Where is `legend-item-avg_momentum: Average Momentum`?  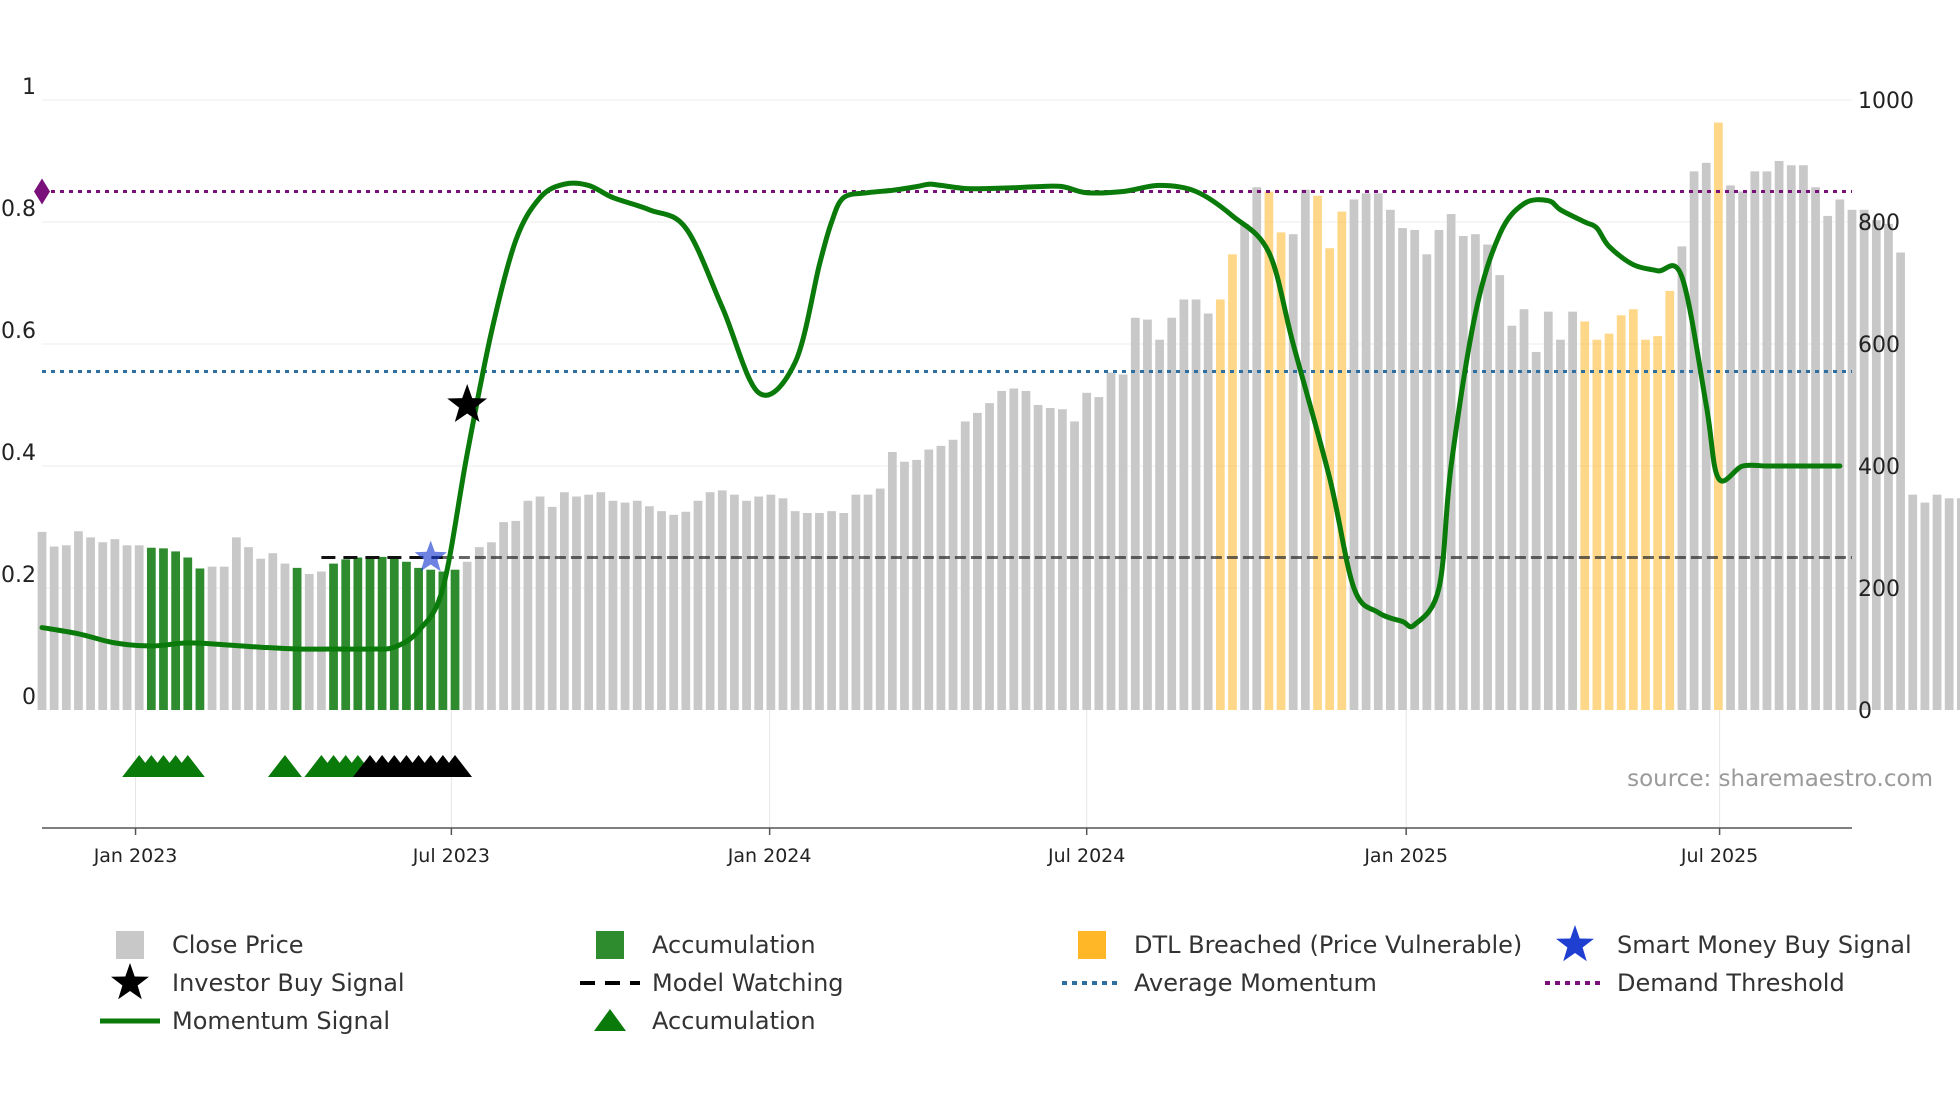
legend-item-avg_momentum: Average Momentum is located at coordinates (1219, 983).